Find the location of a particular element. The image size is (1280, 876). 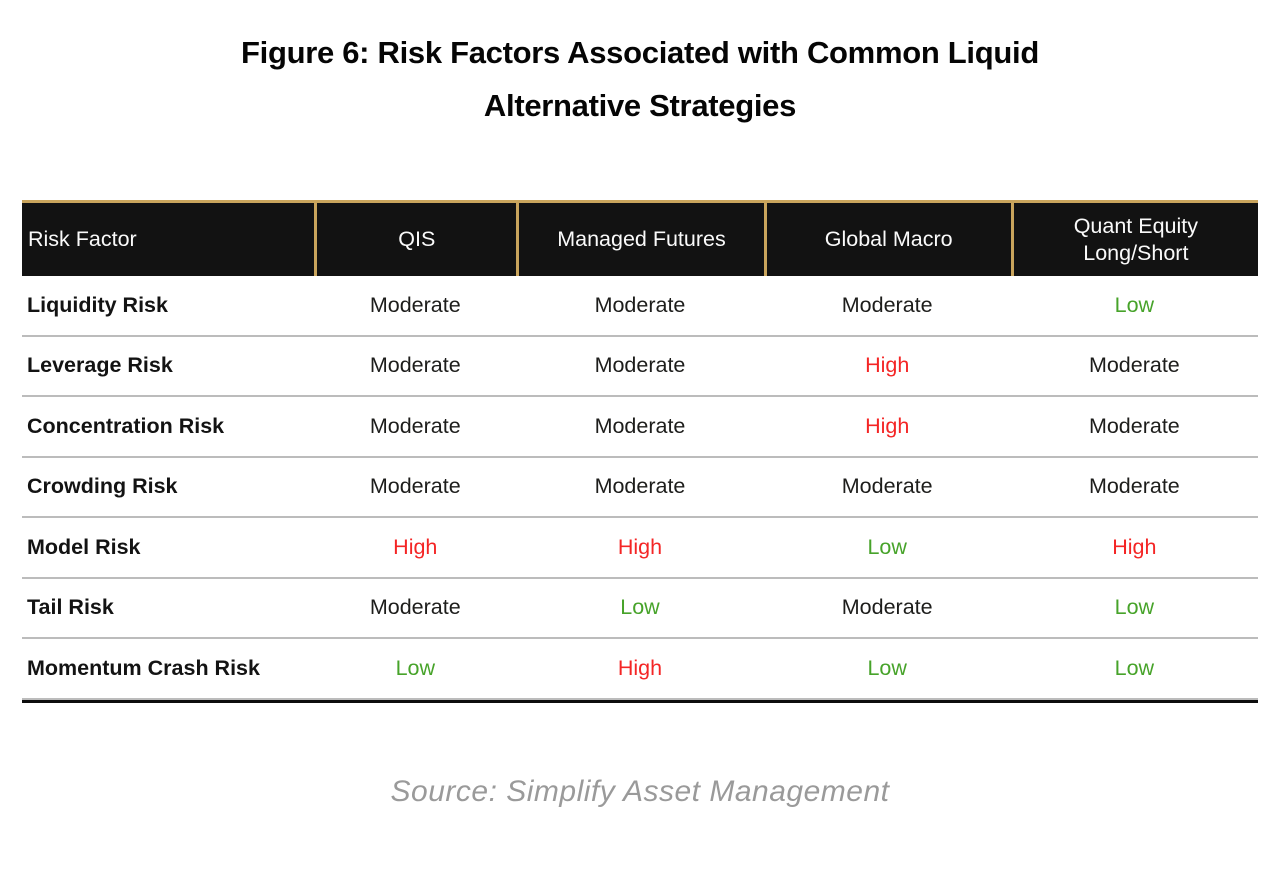

risk-factor-label: Concentration Risk is located at coordinates (126, 425).